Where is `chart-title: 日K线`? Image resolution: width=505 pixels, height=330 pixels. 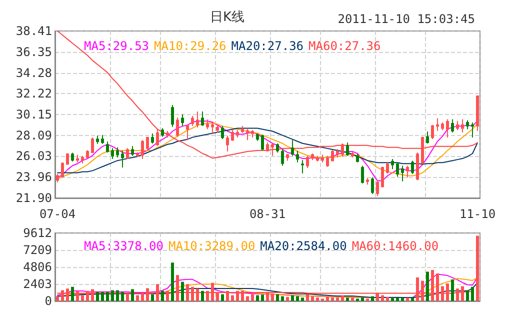 chart-title: 日K线 is located at coordinates (227, 17).